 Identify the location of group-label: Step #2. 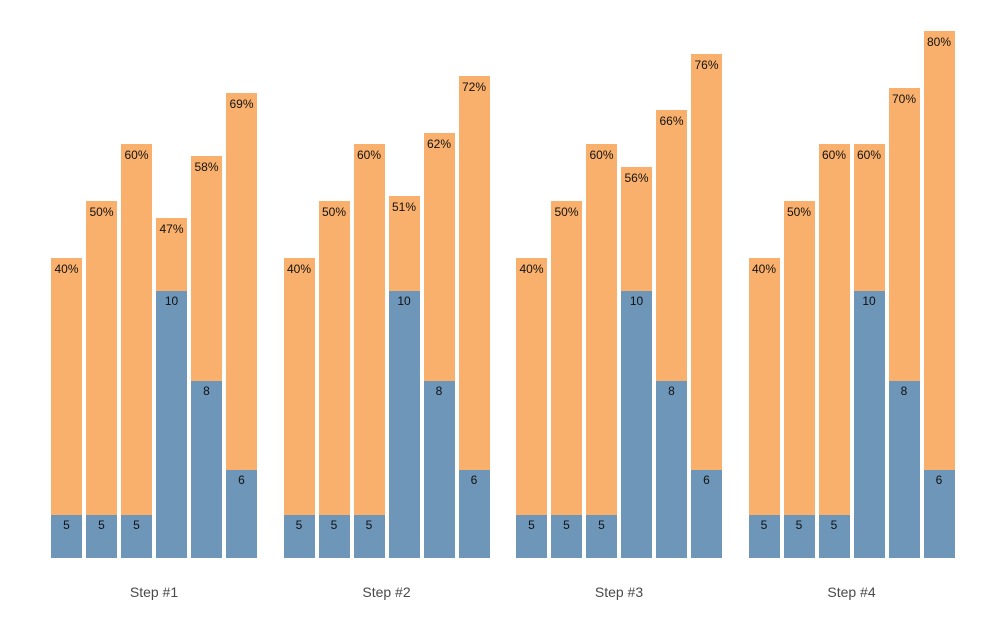
(386, 592).